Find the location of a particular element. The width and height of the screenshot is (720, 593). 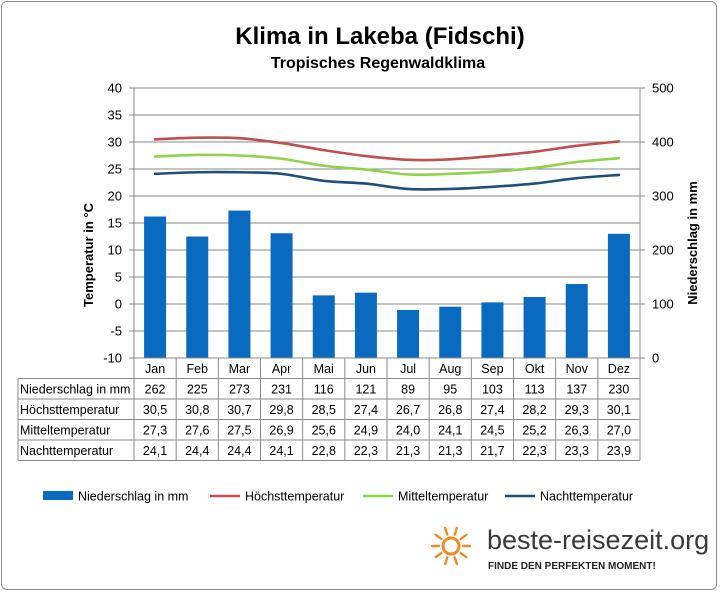

sun-core is located at coordinates (451, 546).